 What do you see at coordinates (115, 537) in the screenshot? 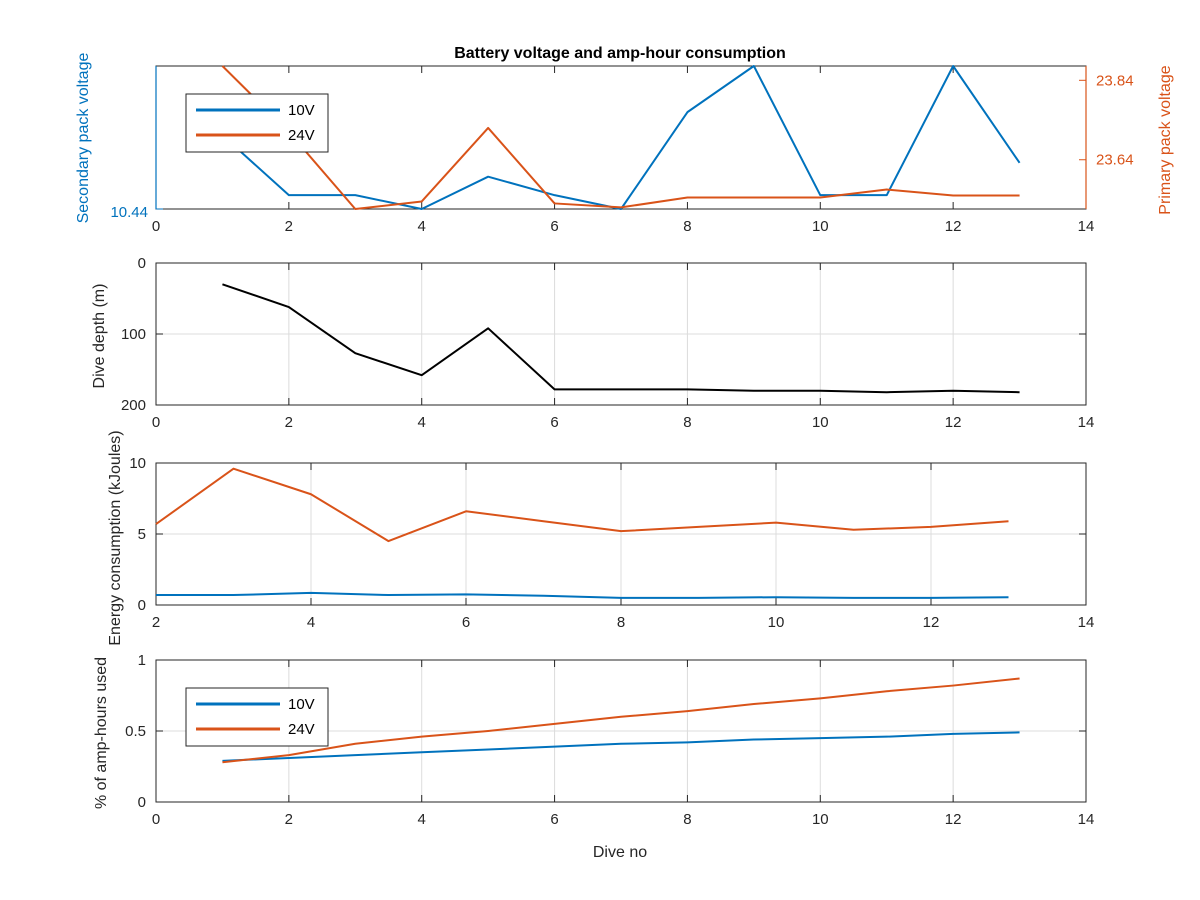
I see `y-axis-title: Energy consumption (kJoules)` at bounding box center [115, 537].